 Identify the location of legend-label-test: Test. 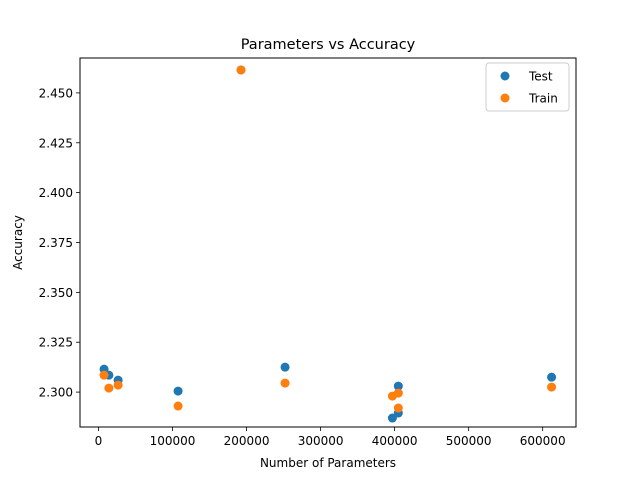
(540, 77).